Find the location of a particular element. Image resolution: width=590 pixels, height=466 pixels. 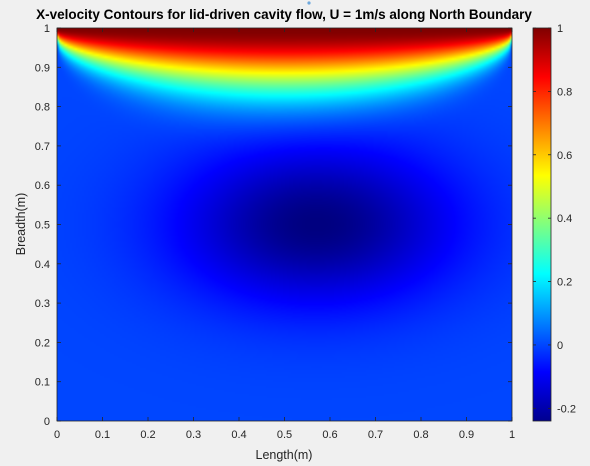

x-tick-label: 1 is located at coordinates (512, 435).